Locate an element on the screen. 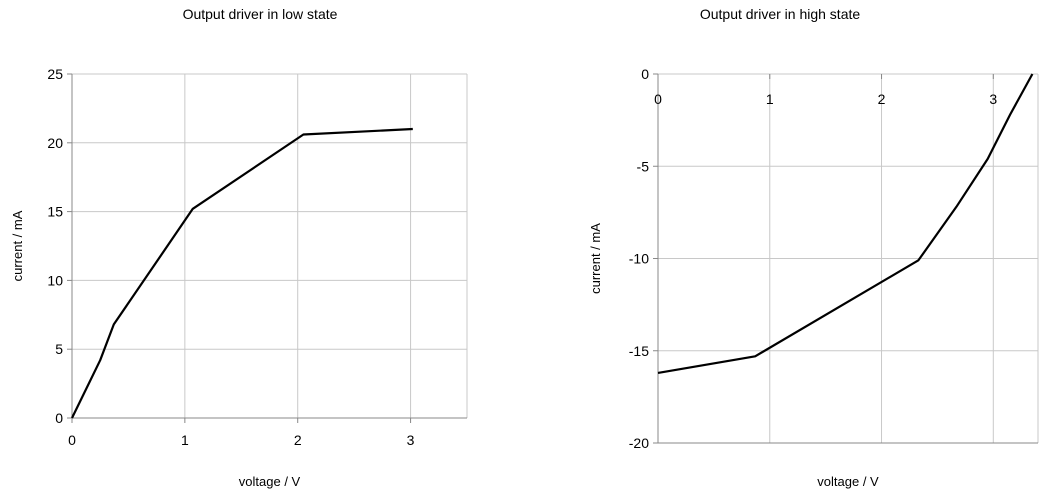 This screenshot has width=1040, height=497. y-tick-label: 5 is located at coordinates (59, 349).